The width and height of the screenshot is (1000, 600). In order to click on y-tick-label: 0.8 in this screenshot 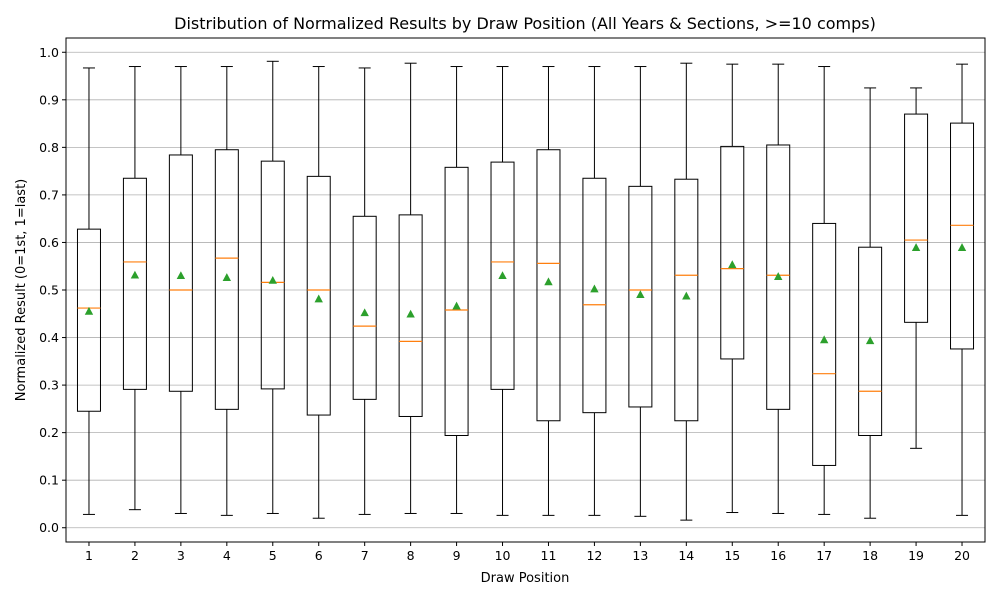, I will do `click(49, 147)`.